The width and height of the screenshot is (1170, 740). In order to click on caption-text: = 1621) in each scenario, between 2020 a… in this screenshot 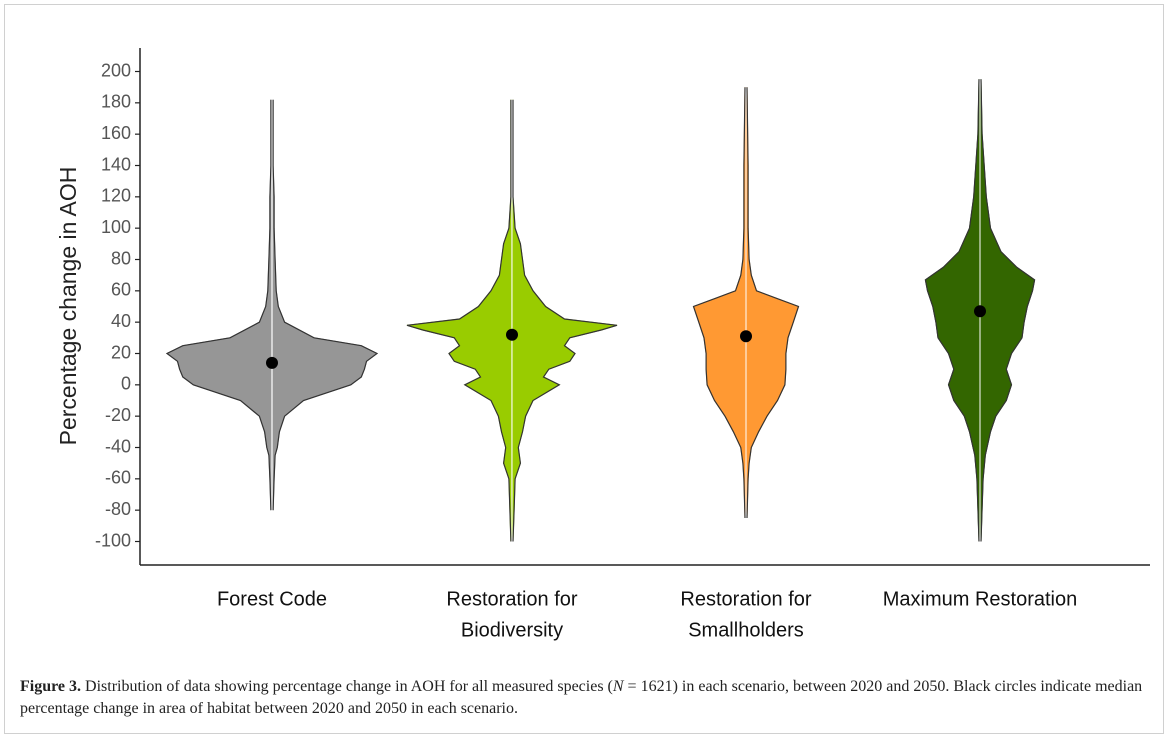, I will do `click(581, 697)`.